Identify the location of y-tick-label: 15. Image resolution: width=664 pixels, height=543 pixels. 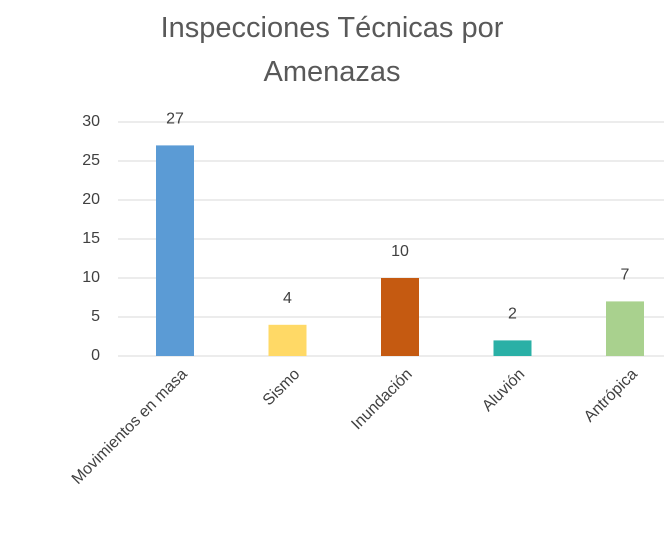
(91, 238).